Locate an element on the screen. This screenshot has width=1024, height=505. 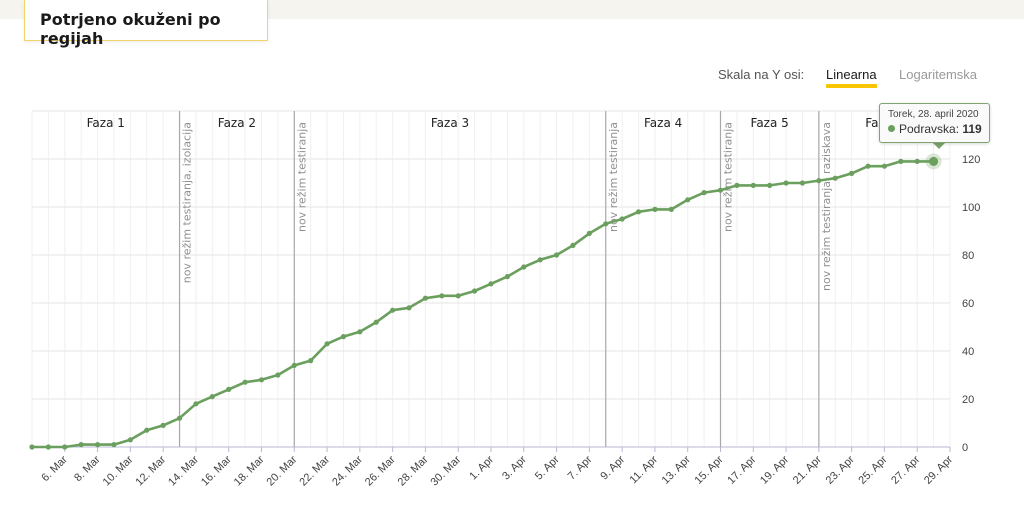
x-tick-label: 15. Apr is located at coordinates (708, 469).